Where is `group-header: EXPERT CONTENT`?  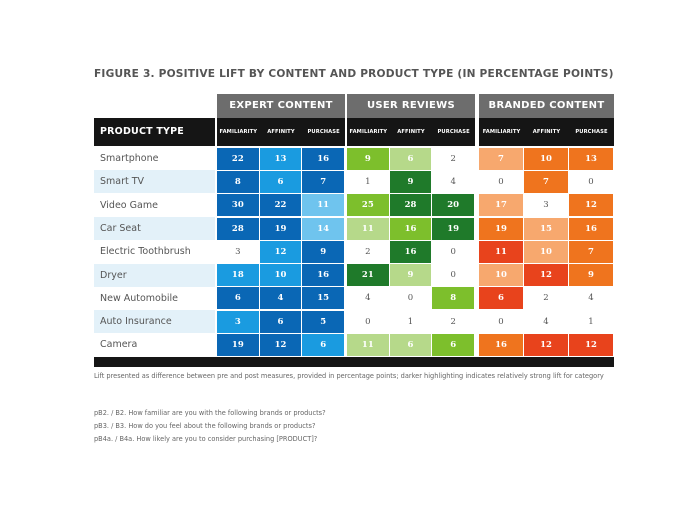
group-header: EXPERT CONTENT is located at coordinates (281, 106).